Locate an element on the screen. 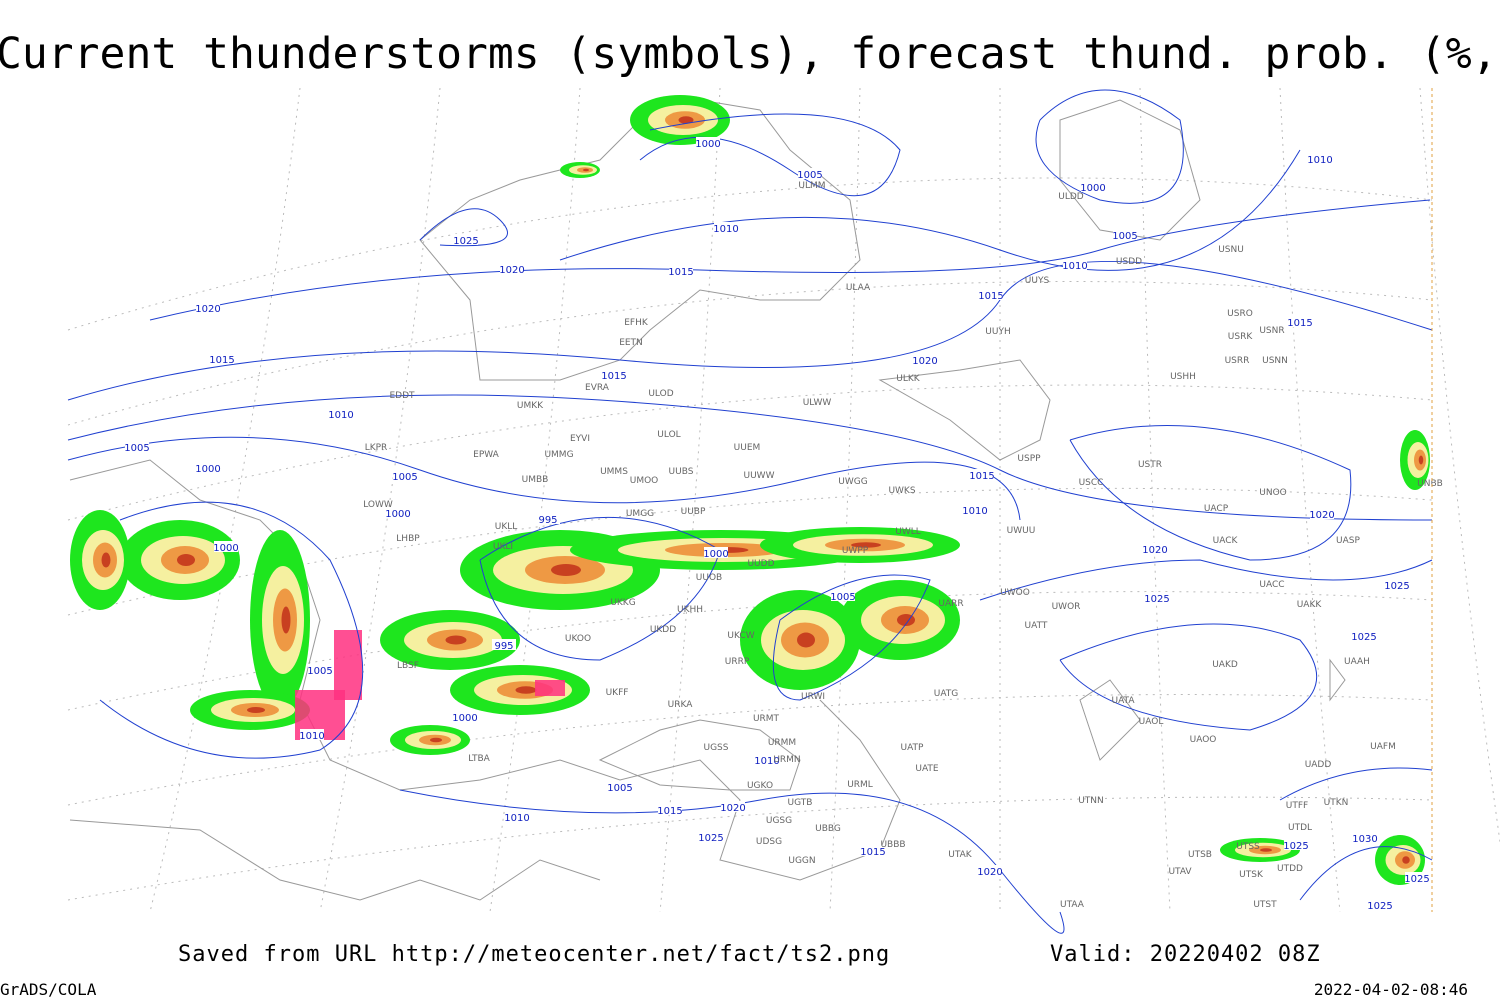  station-code: EETN is located at coordinates (631, 343).